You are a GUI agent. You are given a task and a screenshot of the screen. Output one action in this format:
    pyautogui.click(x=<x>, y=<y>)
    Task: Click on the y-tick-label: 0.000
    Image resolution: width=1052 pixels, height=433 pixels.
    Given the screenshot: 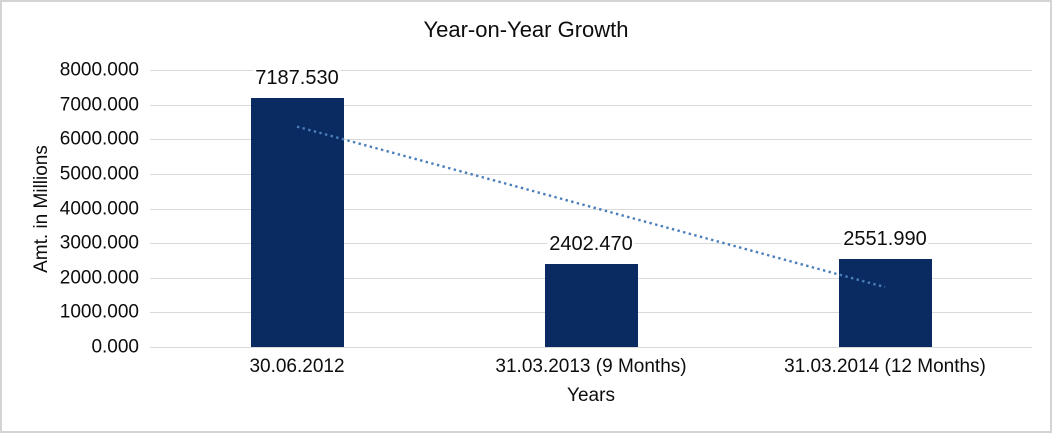 What is the action you would take?
    pyautogui.click(x=115, y=347)
    